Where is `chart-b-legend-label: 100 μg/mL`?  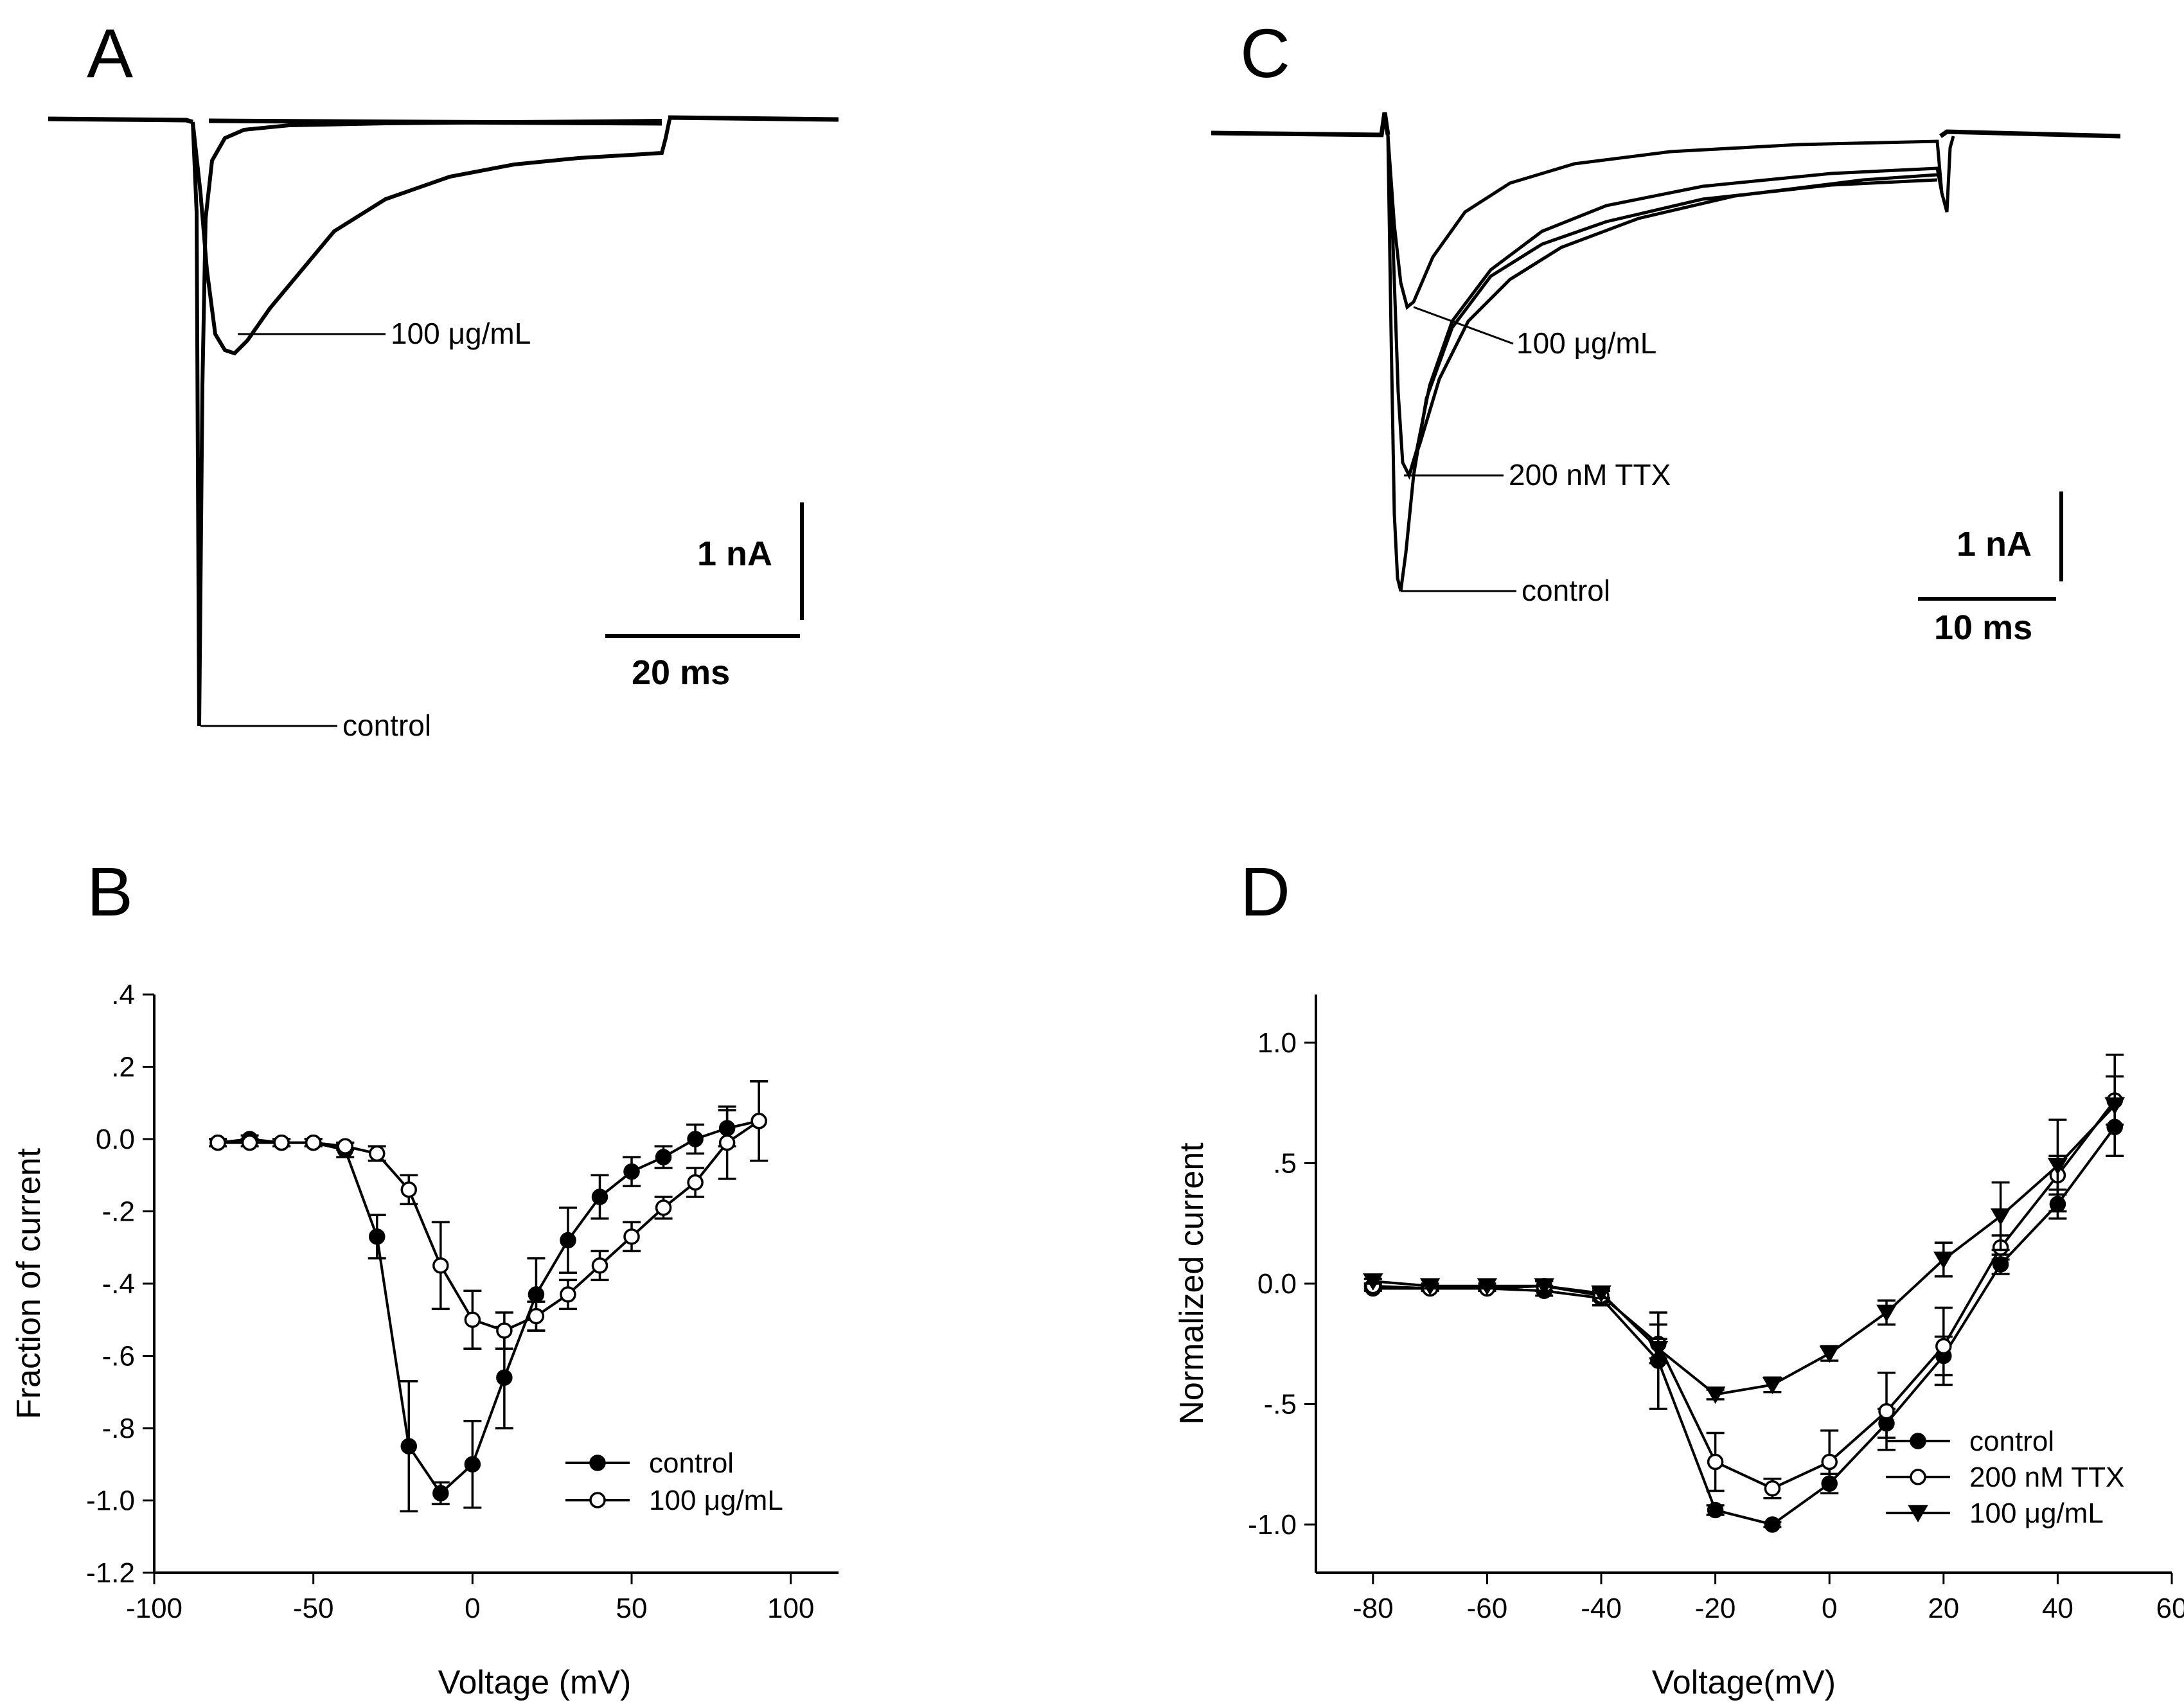
chart-b-legend-label: 100 μg/mL is located at coordinates (716, 1500).